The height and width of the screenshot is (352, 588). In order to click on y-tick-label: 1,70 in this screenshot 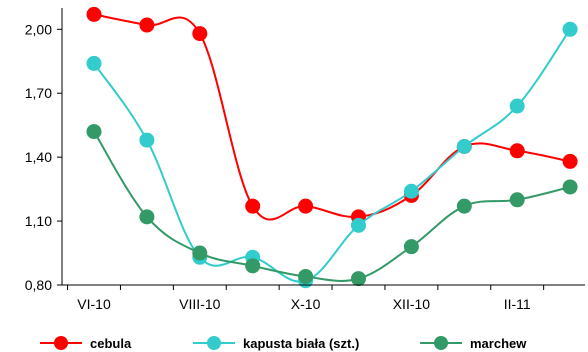, I will do `click(38, 93)`.